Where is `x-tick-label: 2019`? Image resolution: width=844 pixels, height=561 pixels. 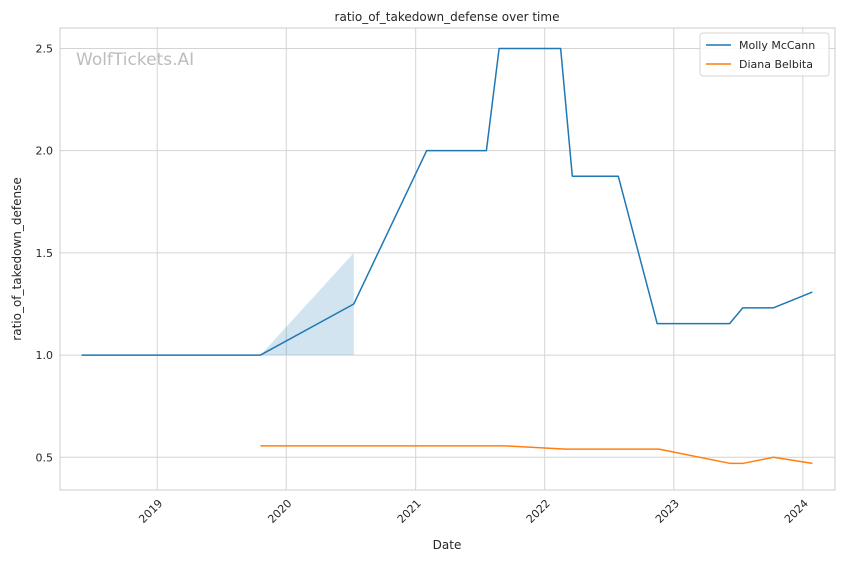
x-tick-label: 2019 is located at coordinates (150, 511).